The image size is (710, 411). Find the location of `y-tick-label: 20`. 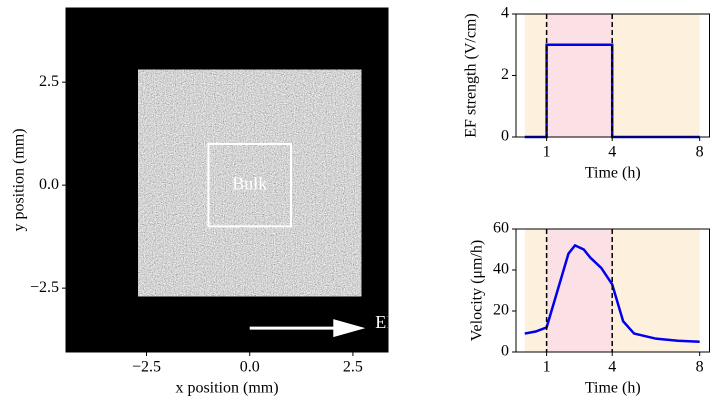

y-tick-label: 20 is located at coordinates (501, 310).